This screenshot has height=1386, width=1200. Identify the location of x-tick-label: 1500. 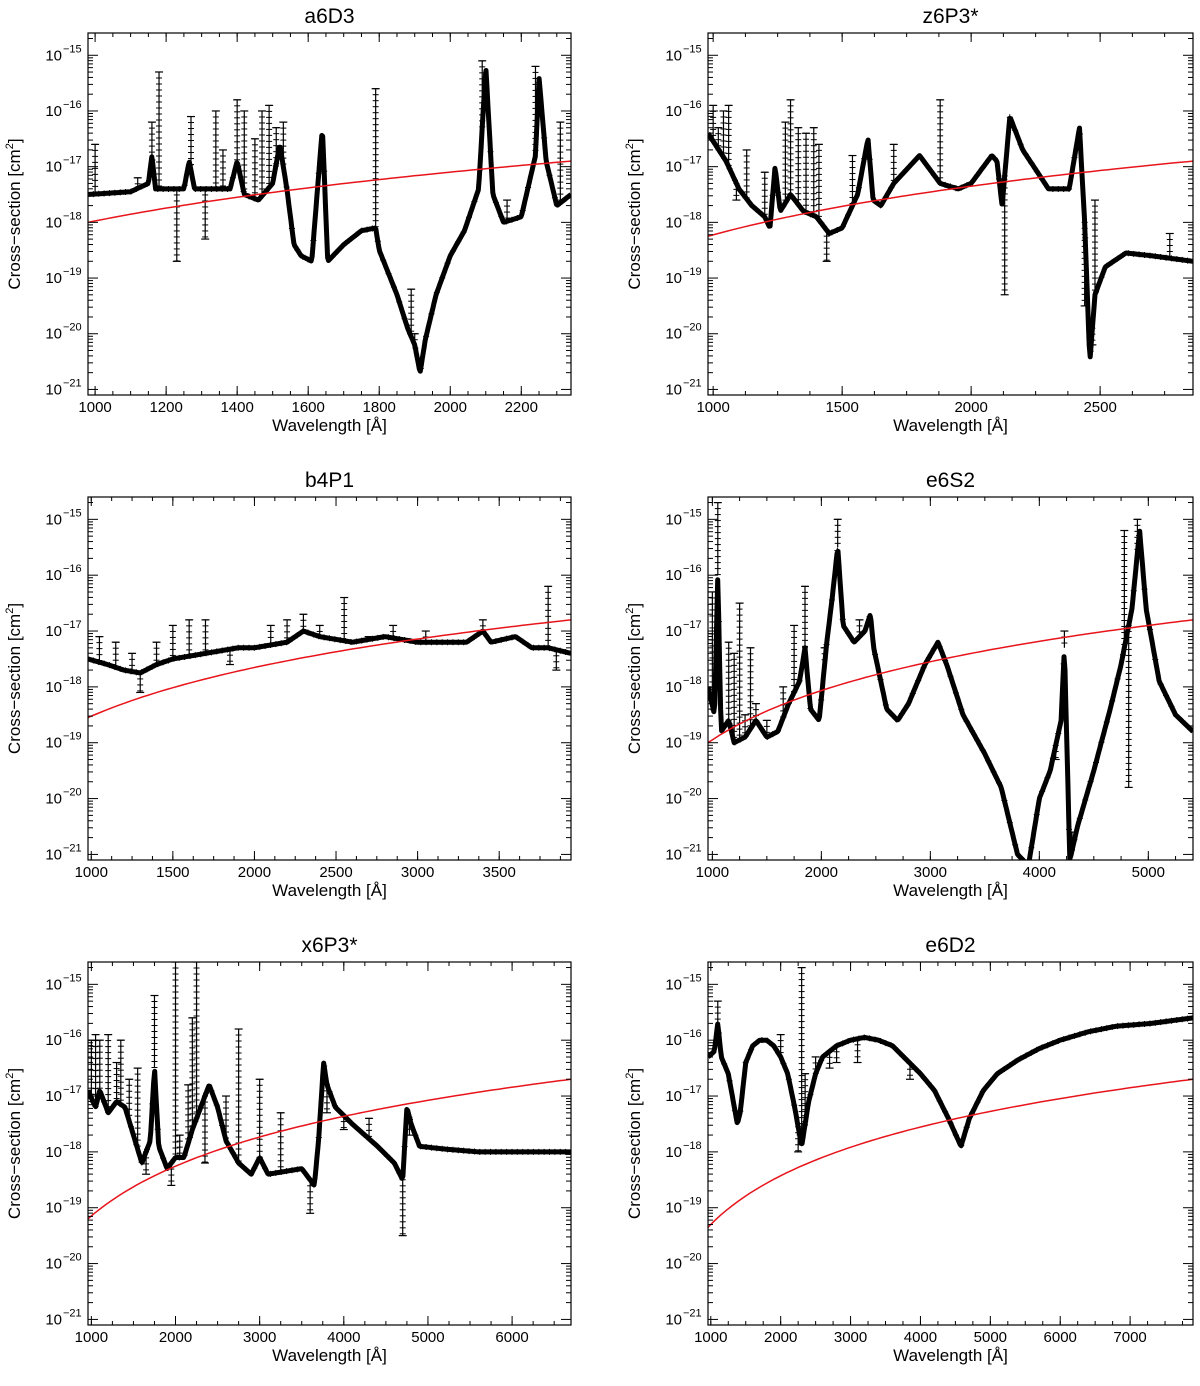
(841, 407).